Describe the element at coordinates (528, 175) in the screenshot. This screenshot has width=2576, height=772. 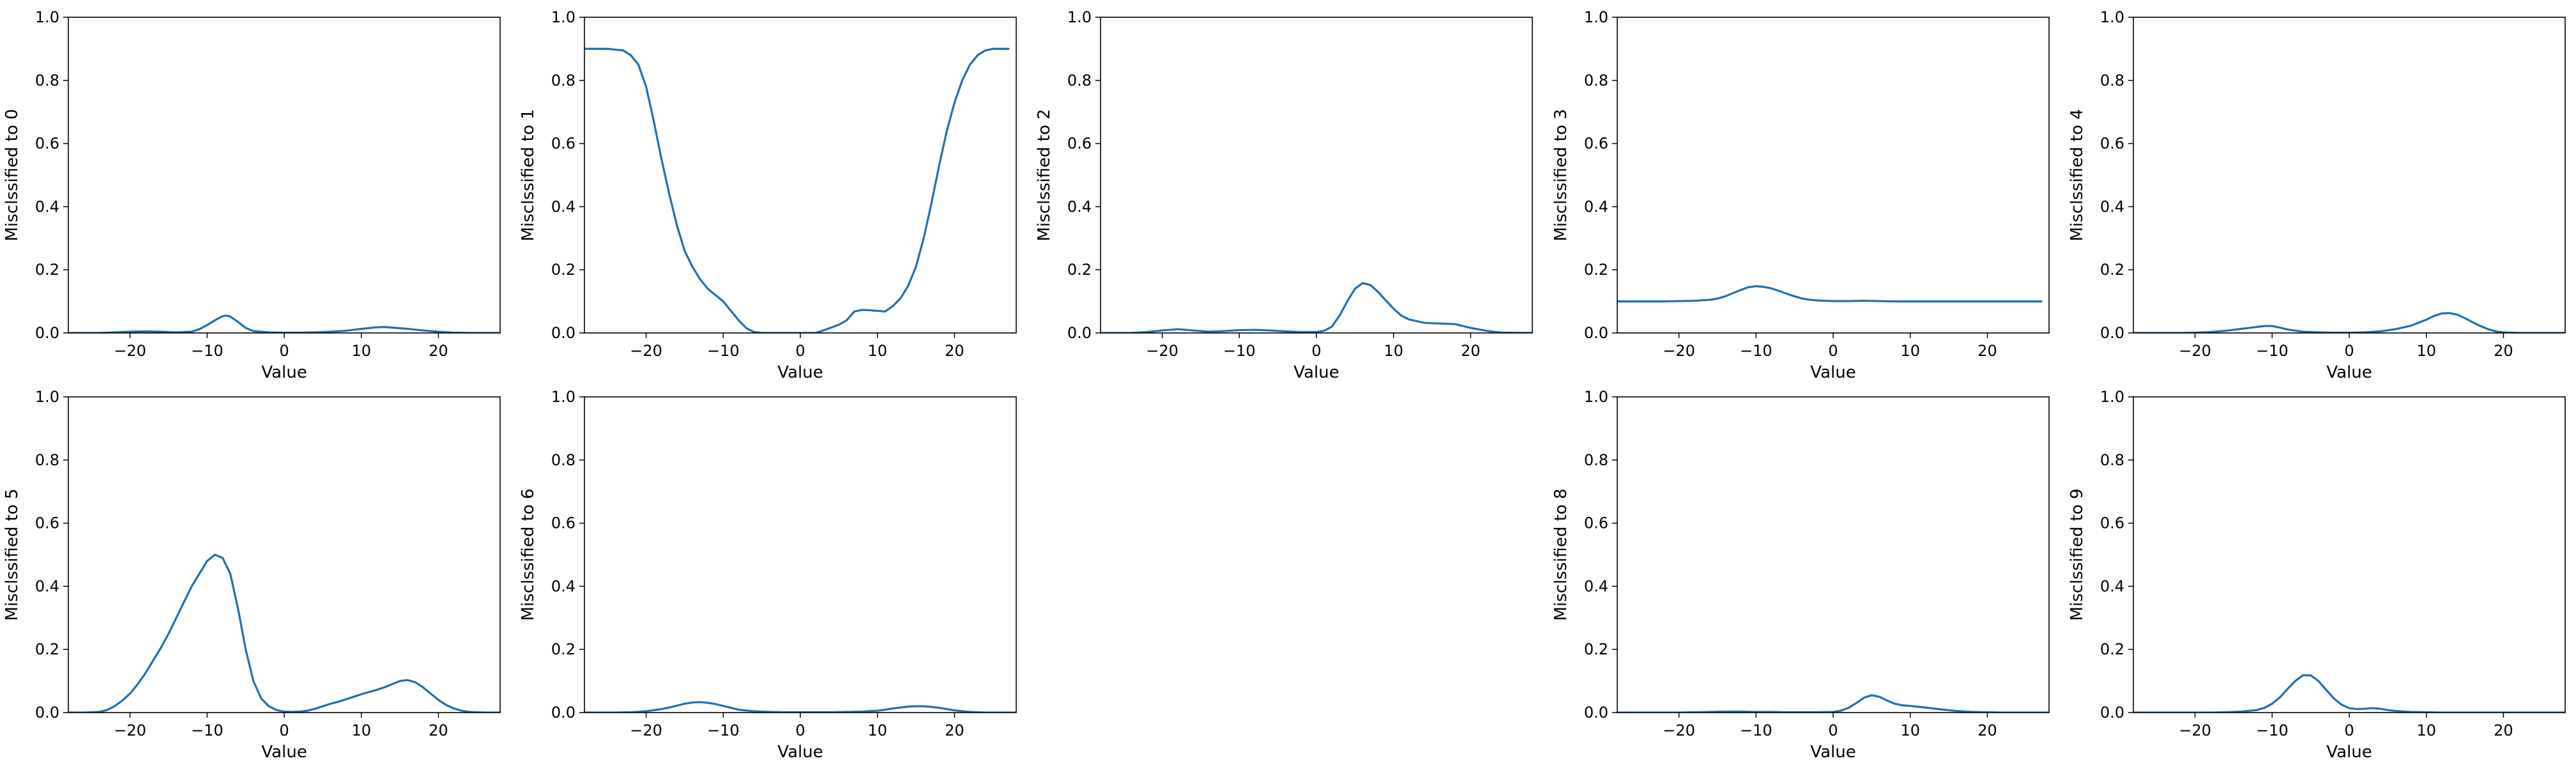
I see `y-axis-label: Misclssified to 1` at that location.